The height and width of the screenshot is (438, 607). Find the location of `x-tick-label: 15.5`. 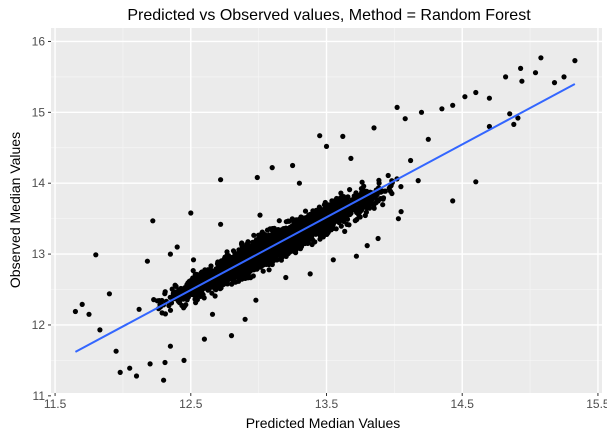

x-tick-label: 15.5 is located at coordinates (596, 404).